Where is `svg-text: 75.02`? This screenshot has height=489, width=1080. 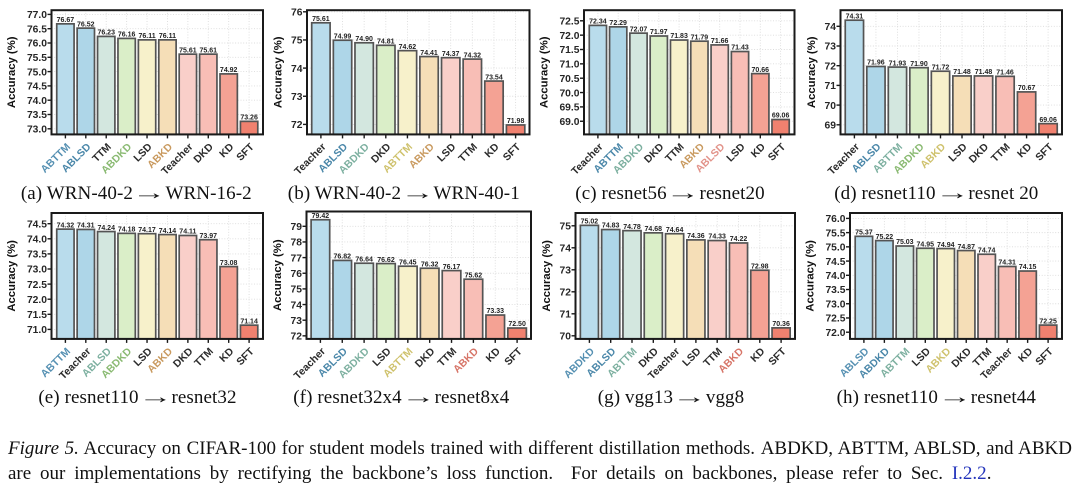 svg-text: 75.02 is located at coordinates (590, 222).